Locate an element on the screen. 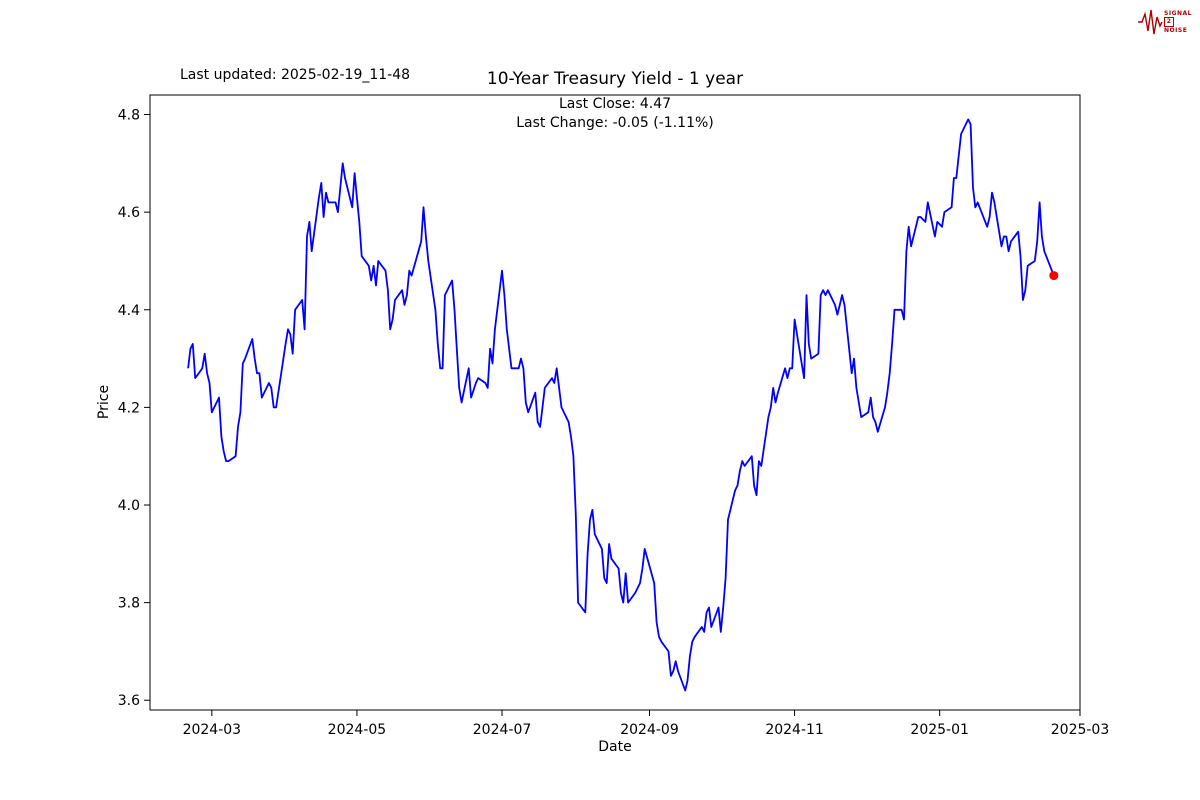 The width and height of the screenshot is (1200, 800). x-tick-label: 2024-09 is located at coordinates (649, 730).